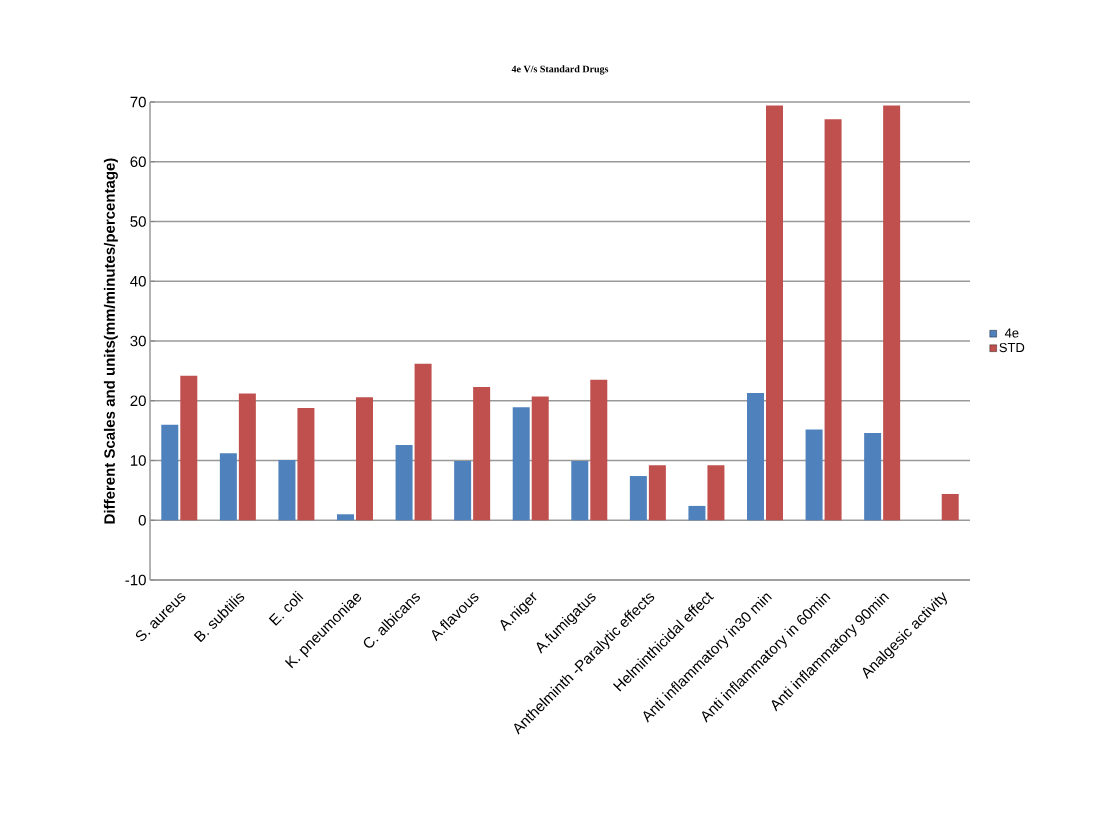 This screenshot has width=1096, height=820. I want to click on legend-label: 4e, so click(1011, 333).